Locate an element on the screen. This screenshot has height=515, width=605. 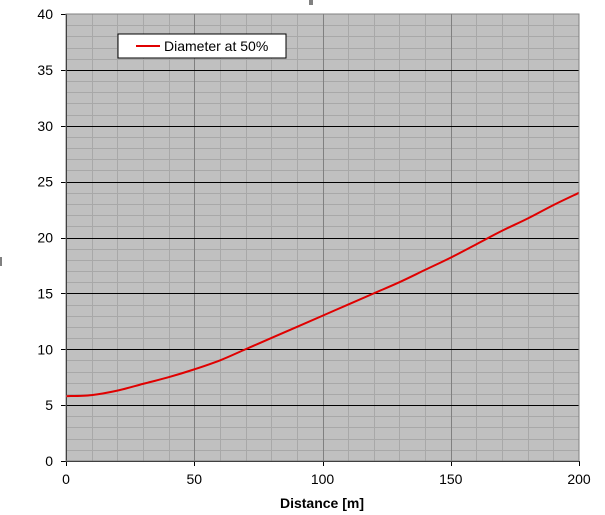
y-tick-label-20: 20 is located at coordinates (45, 238).